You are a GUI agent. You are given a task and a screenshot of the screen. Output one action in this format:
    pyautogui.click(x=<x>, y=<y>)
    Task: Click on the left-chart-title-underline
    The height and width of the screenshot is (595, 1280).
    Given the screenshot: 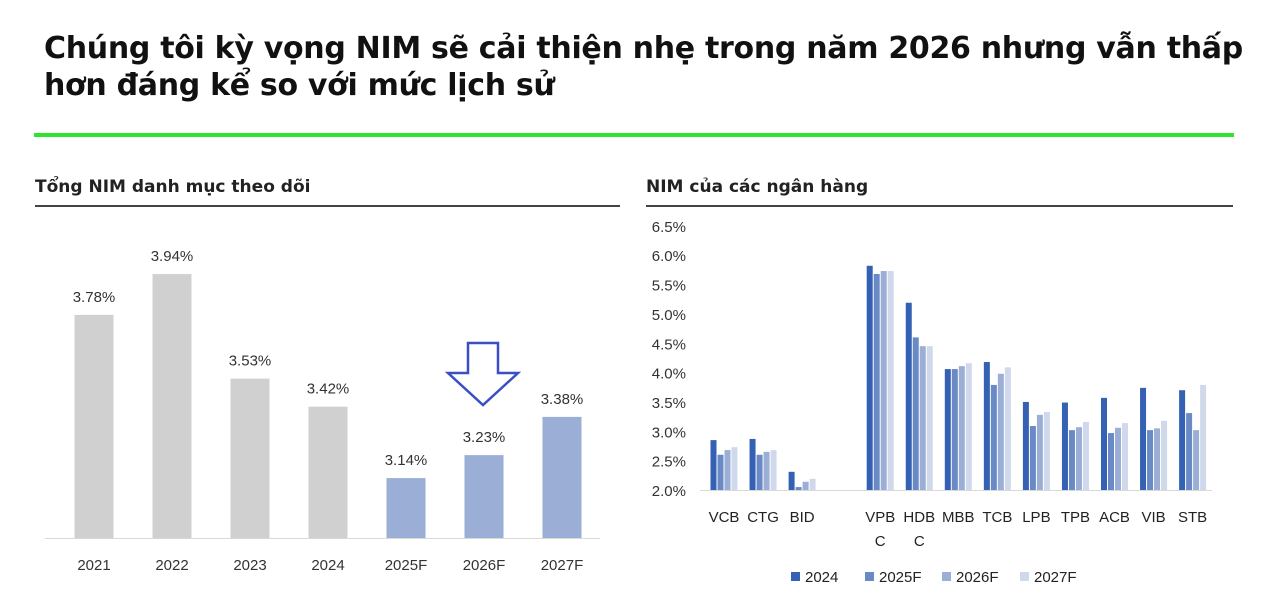 What is the action you would take?
    pyautogui.click(x=327, y=206)
    